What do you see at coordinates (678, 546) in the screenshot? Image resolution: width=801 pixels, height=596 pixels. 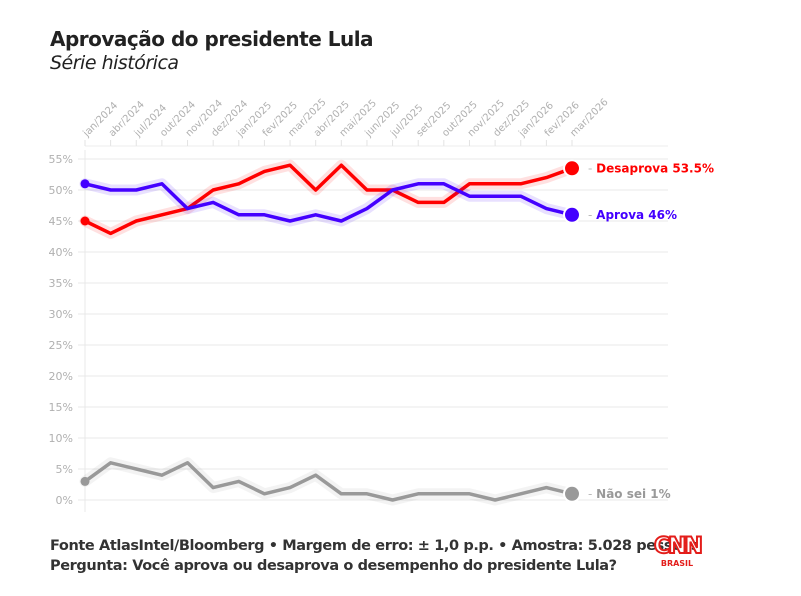 I see `logo-brand: CNN` at bounding box center [678, 546].